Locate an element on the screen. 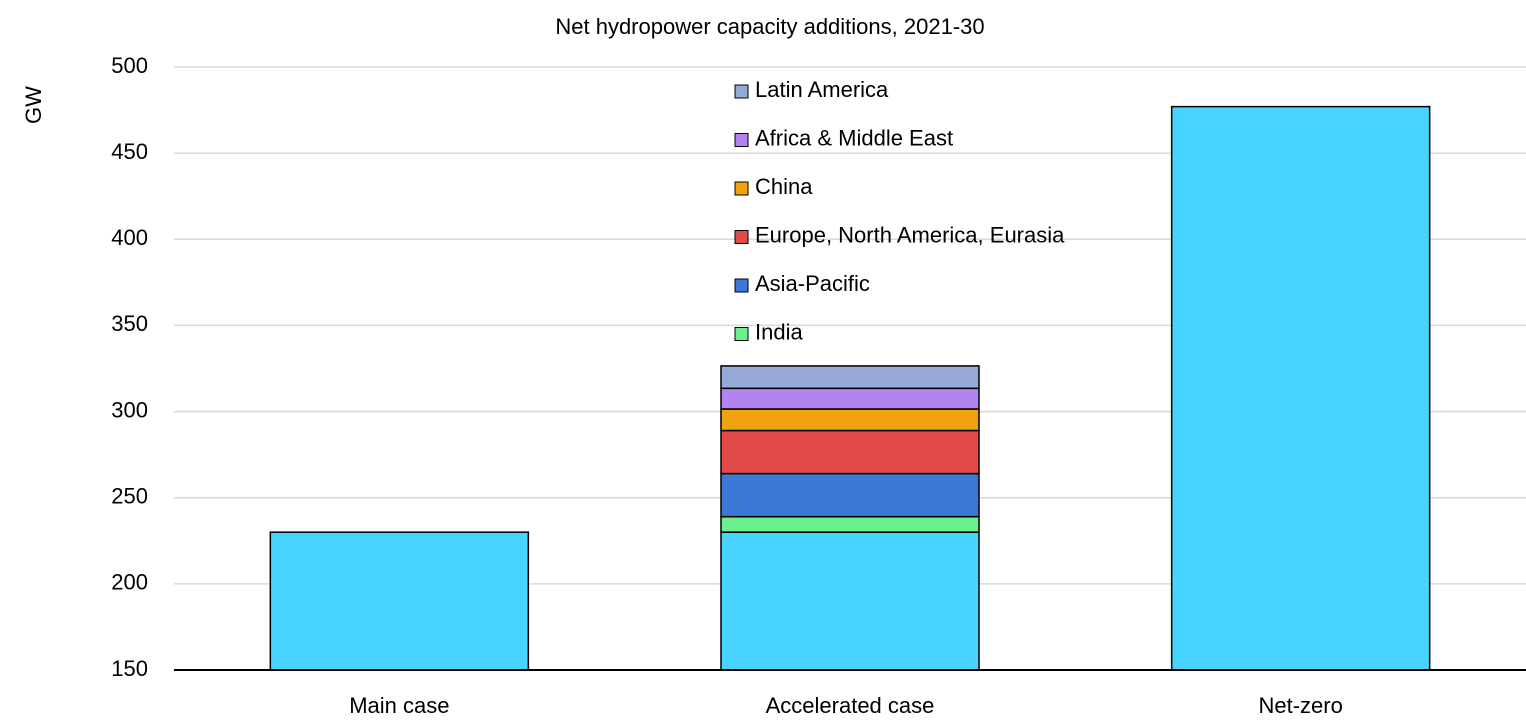  x-tick-label: Net-zero is located at coordinates (1300, 705).